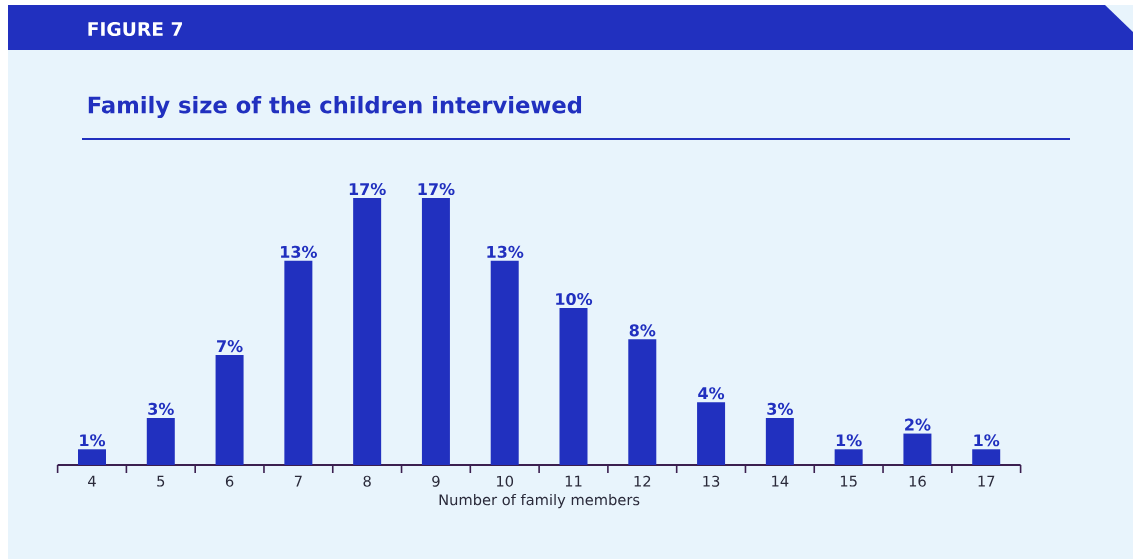 Image resolution: width=1133 pixels, height=559 pixels. What do you see at coordinates (230, 346) in the screenshot?
I see `data-label: 7%` at bounding box center [230, 346].